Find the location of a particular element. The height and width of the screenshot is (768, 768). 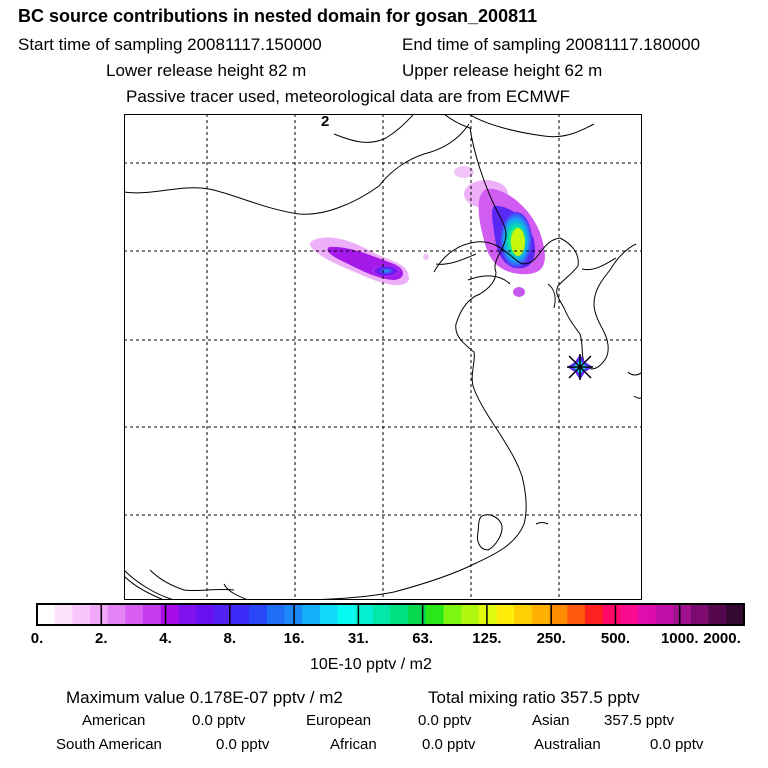

region-american-label: American is located at coordinates (114, 720).